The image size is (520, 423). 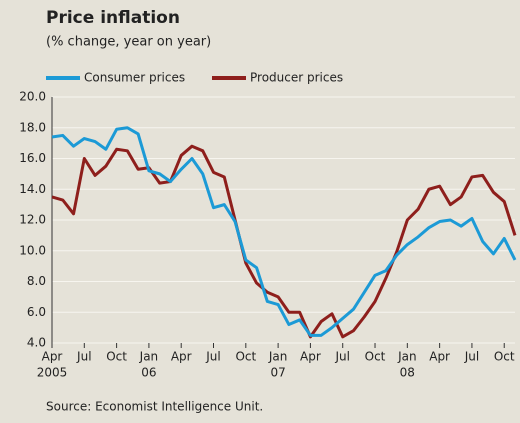 I want to click on y-tick-label: 18.0, so click(x=32, y=127).